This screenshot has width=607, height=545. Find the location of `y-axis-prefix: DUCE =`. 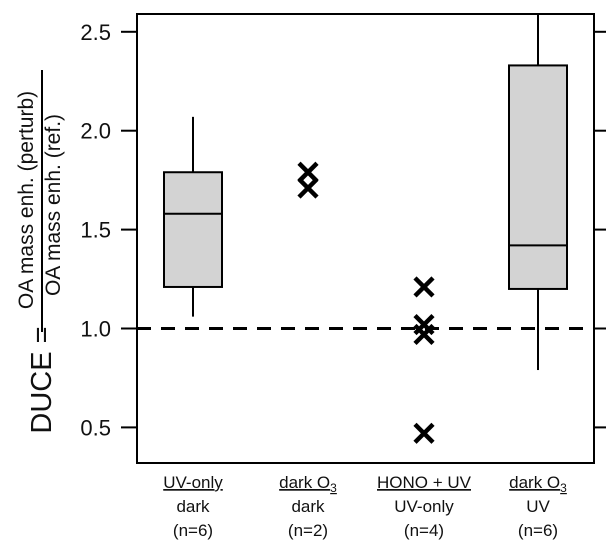

y-axis-prefix: DUCE = is located at coordinates (42, 379).